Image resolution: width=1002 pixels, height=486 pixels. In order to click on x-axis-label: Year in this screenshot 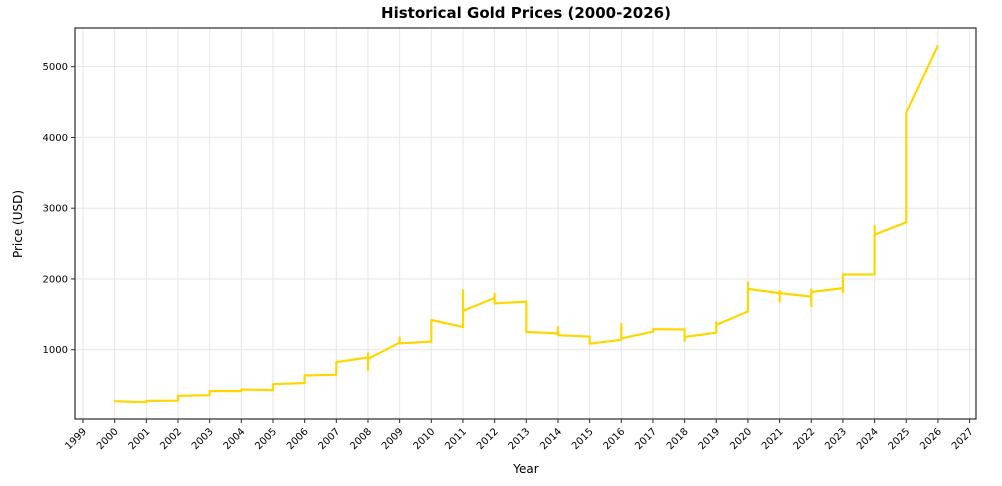, I will do `click(525, 469)`.